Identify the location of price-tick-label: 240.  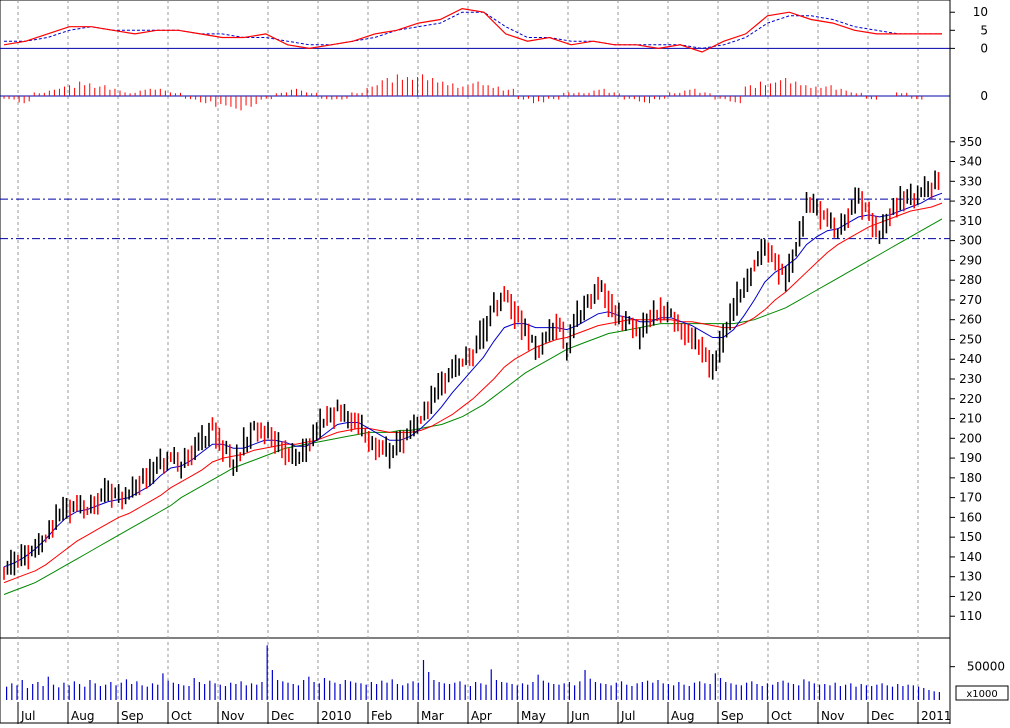
(970, 359).